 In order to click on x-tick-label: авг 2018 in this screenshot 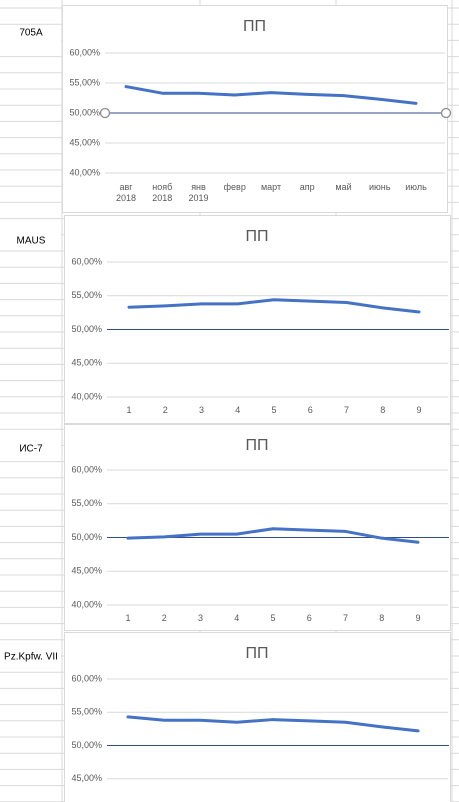, I will do `click(126, 192)`.